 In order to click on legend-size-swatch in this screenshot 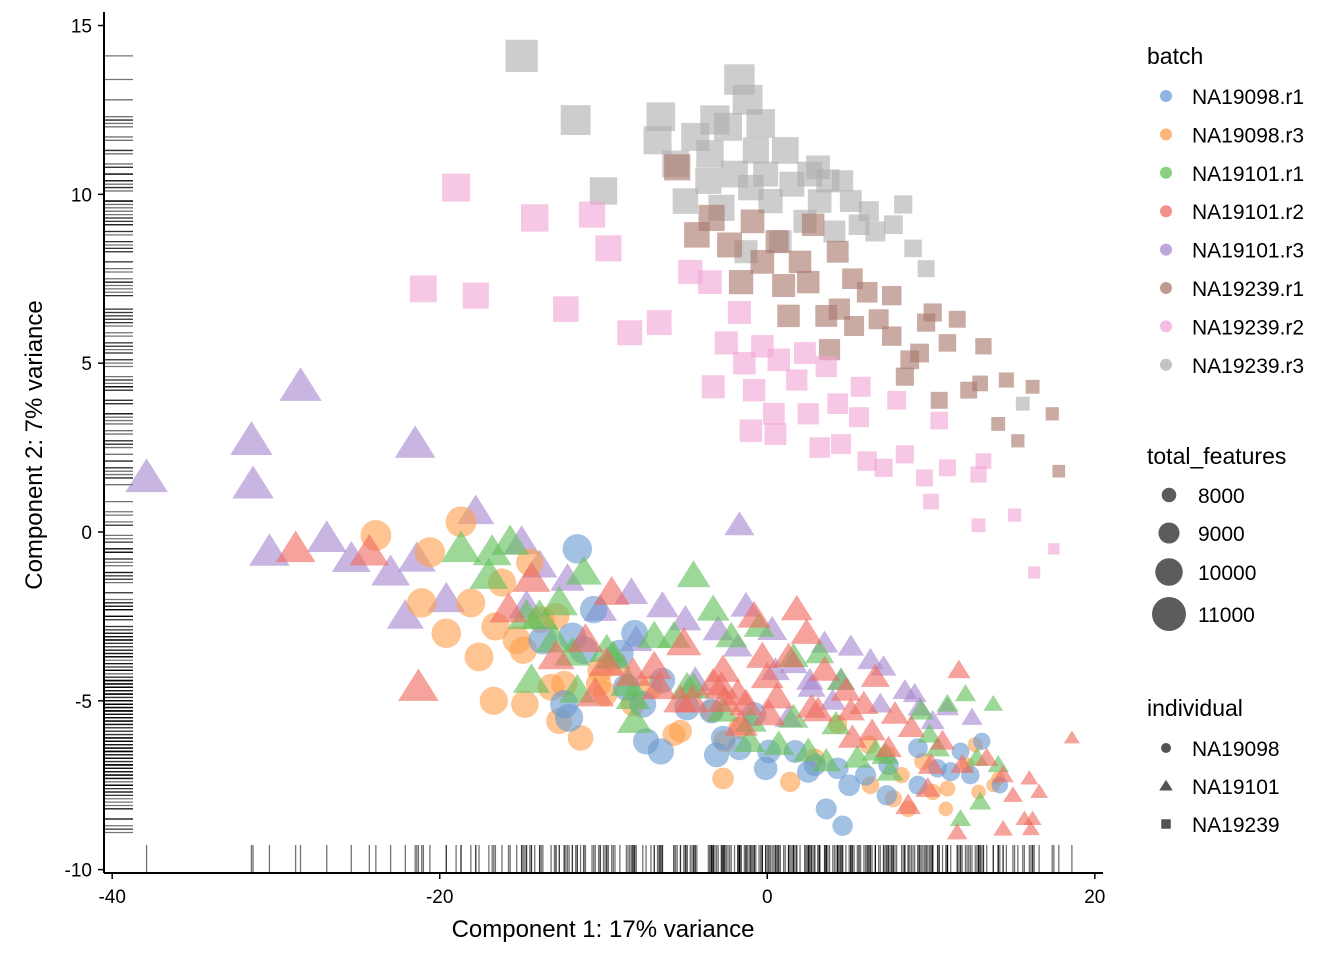, I will do `click(1169, 614)`.